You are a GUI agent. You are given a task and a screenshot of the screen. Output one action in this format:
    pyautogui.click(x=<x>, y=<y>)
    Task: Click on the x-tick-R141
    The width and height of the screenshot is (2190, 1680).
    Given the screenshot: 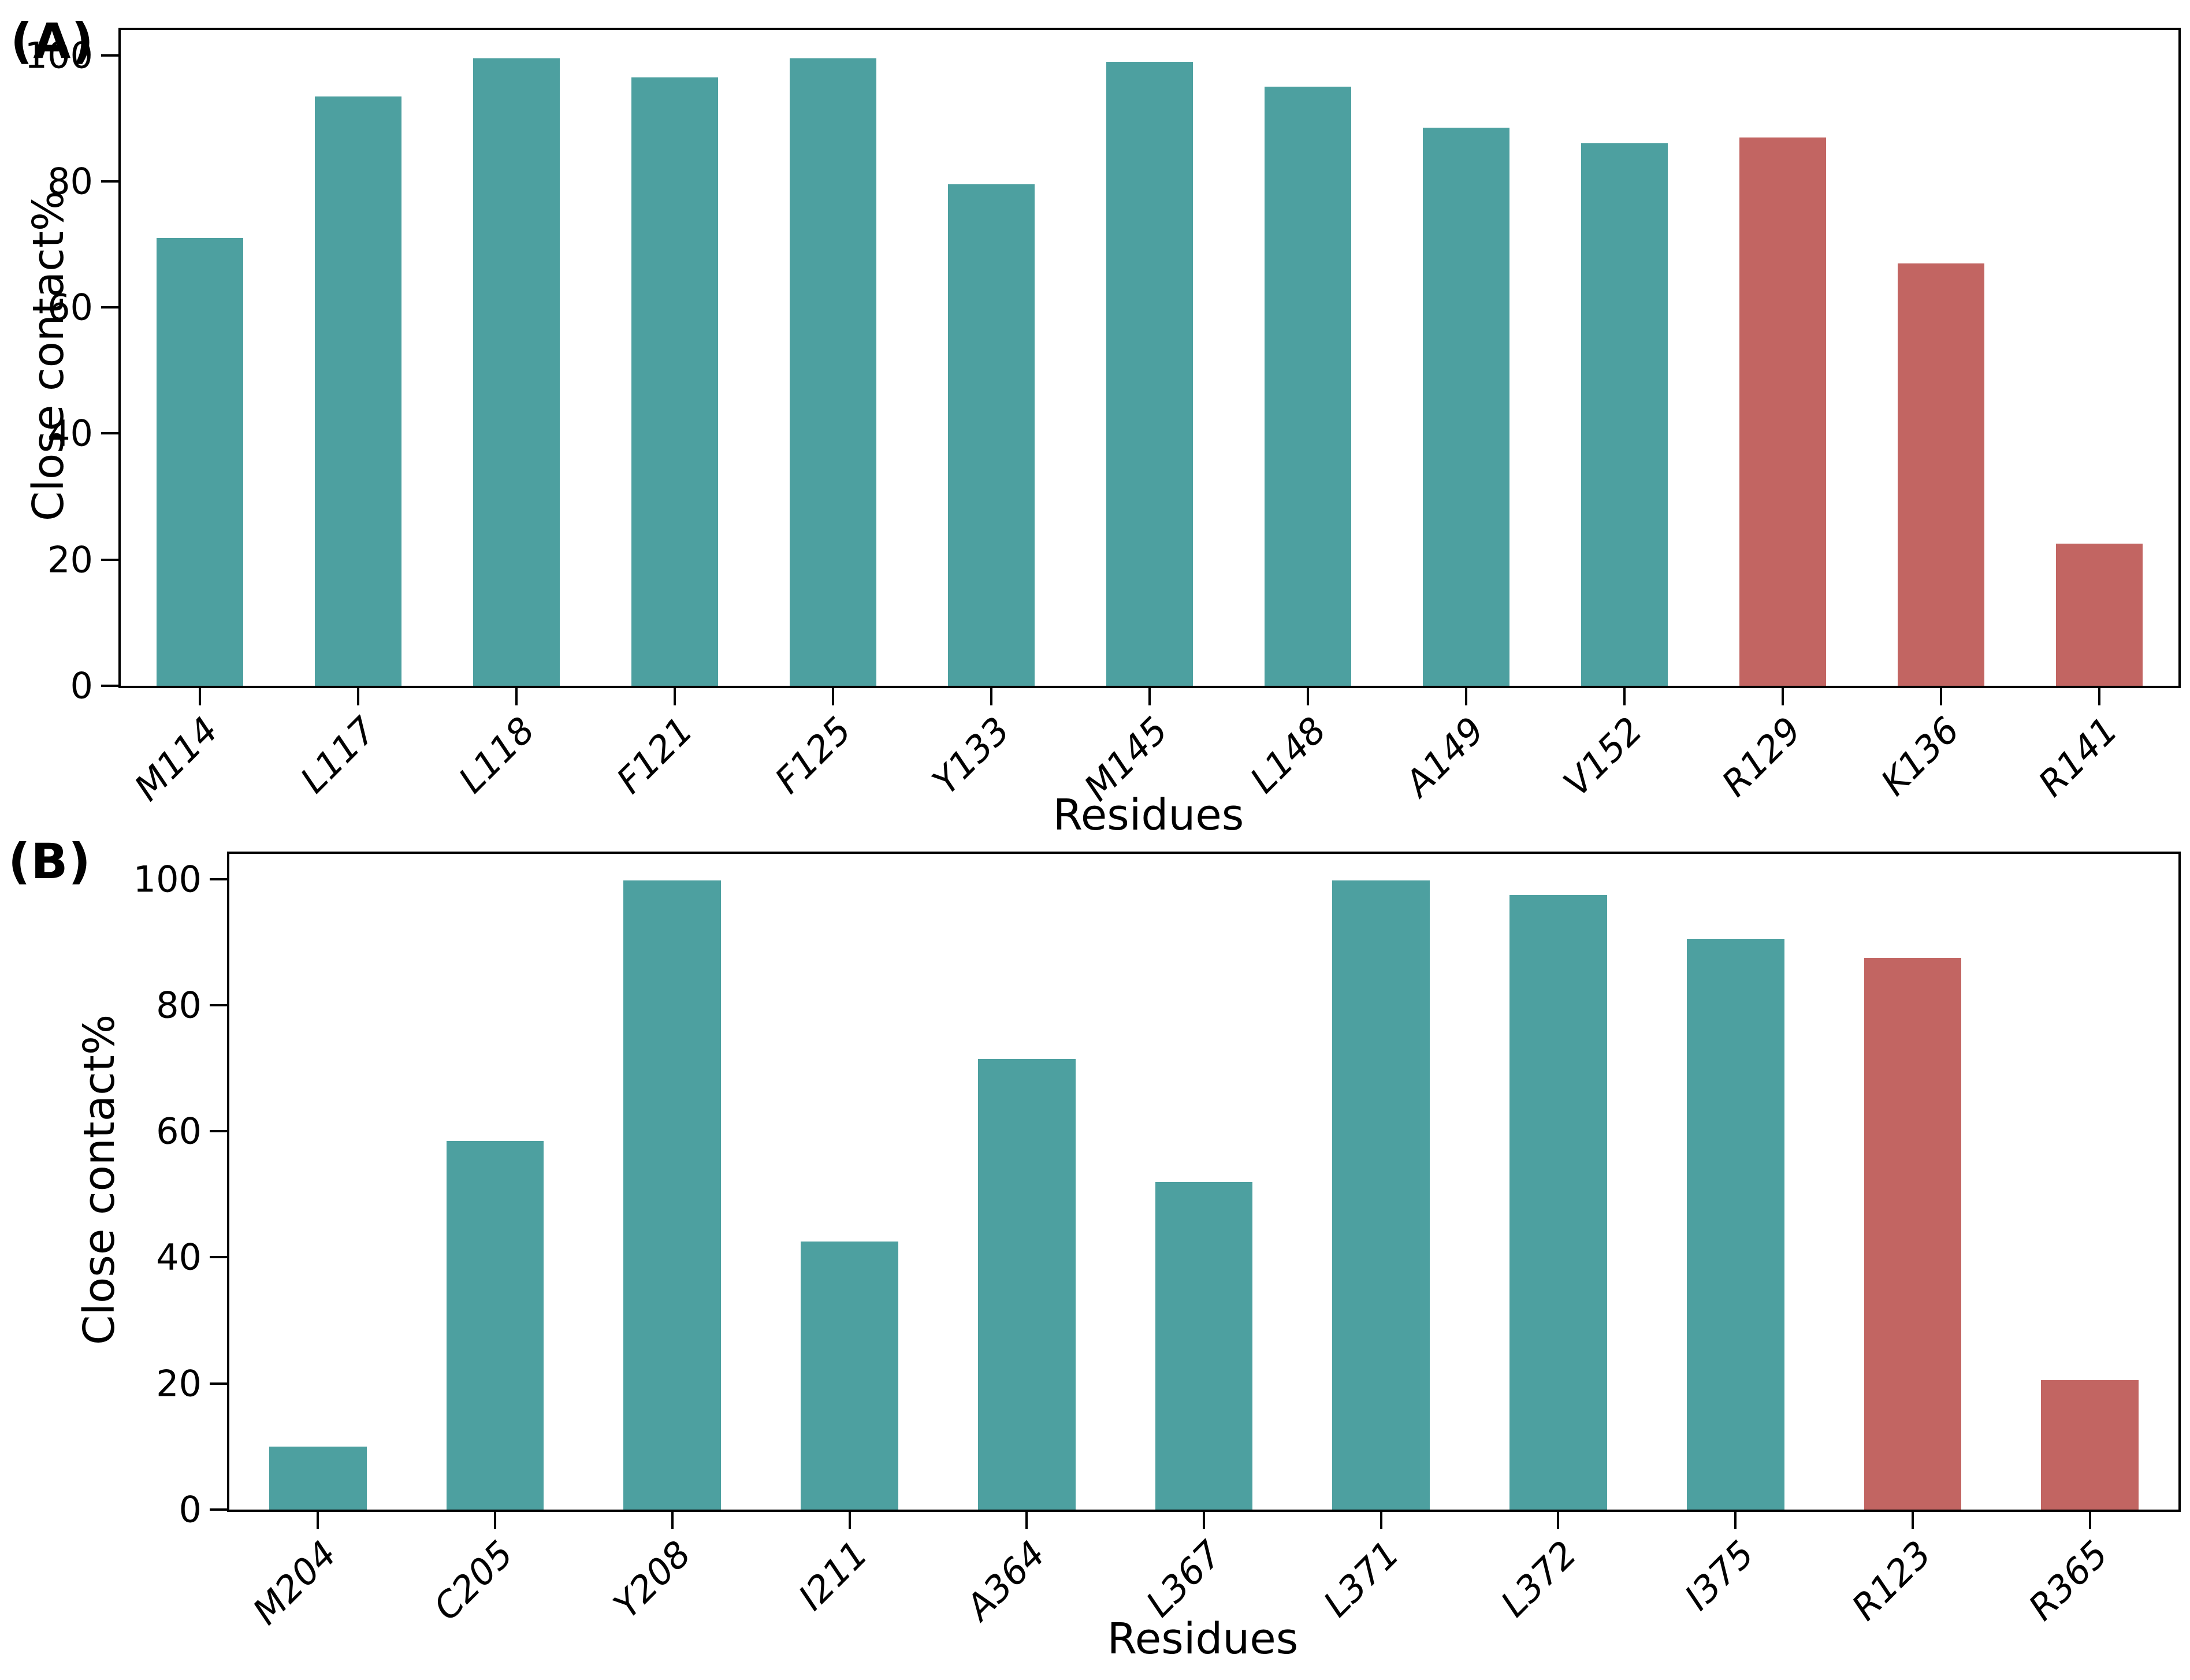 What is the action you would take?
    pyautogui.click(x=2099, y=695)
    